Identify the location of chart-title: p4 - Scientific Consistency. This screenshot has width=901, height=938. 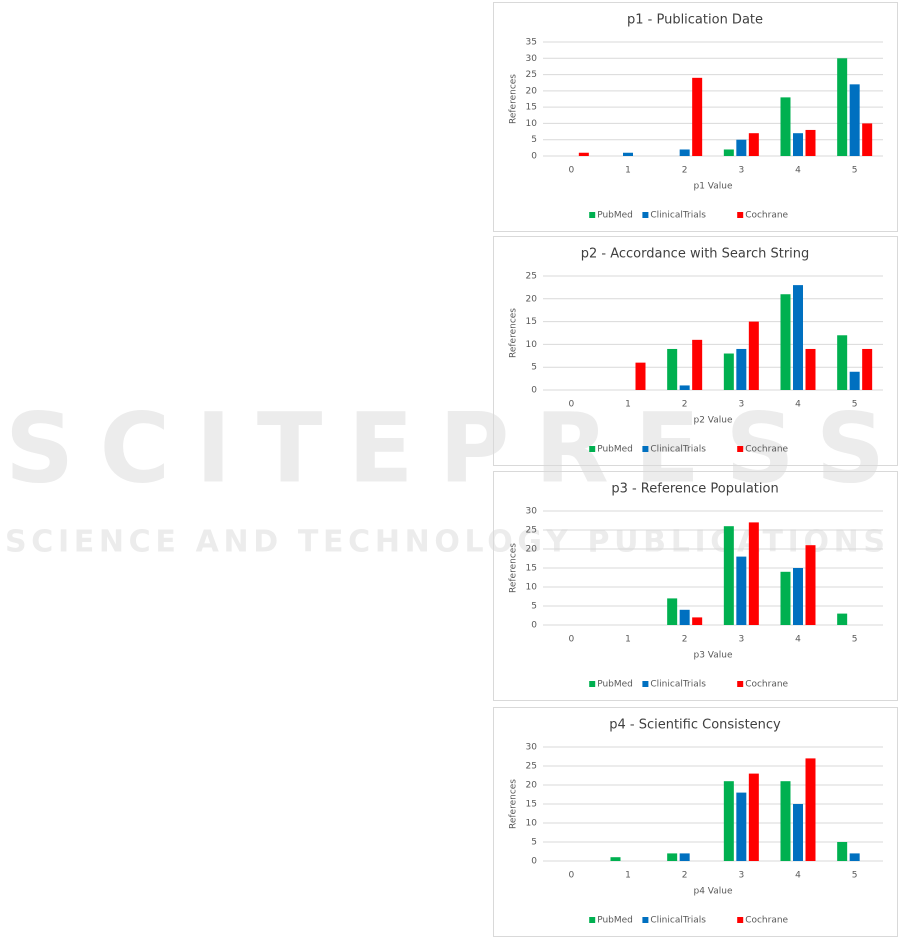
(695, 725).